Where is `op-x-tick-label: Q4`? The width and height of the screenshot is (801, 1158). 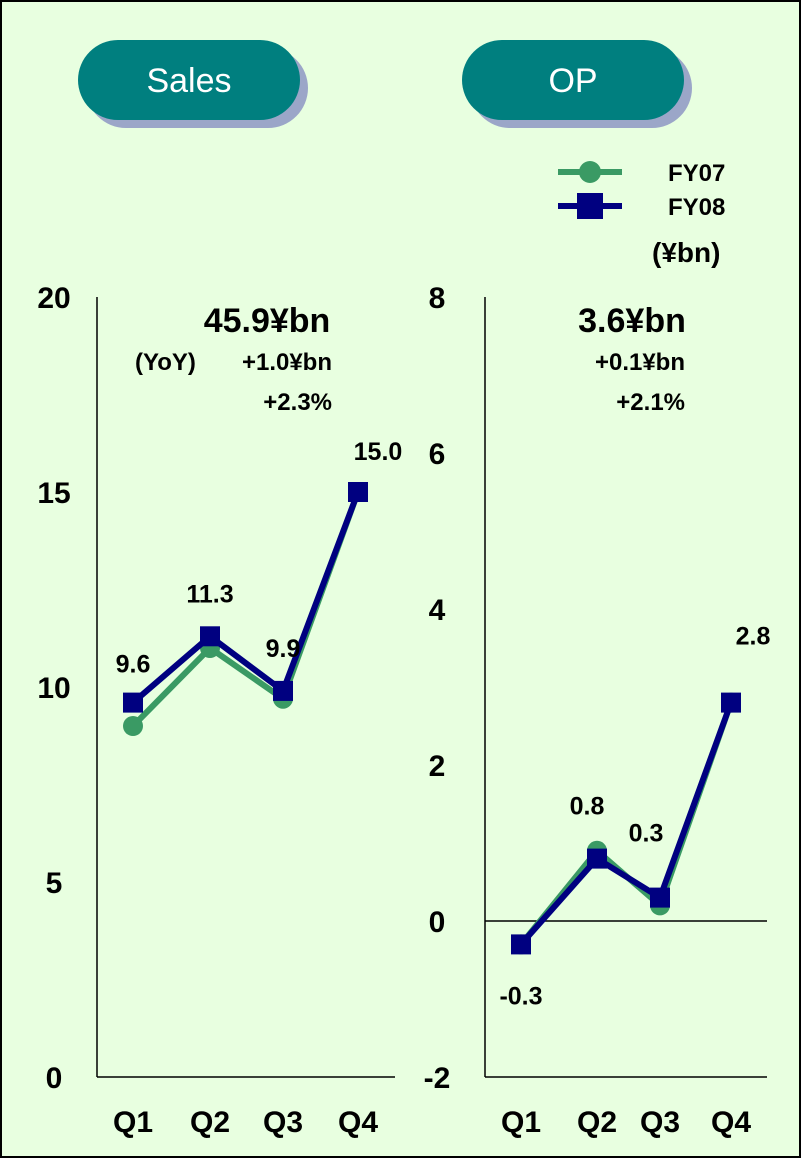 op-x-tick-label: Q4 is located at coordinates (731, 1122).